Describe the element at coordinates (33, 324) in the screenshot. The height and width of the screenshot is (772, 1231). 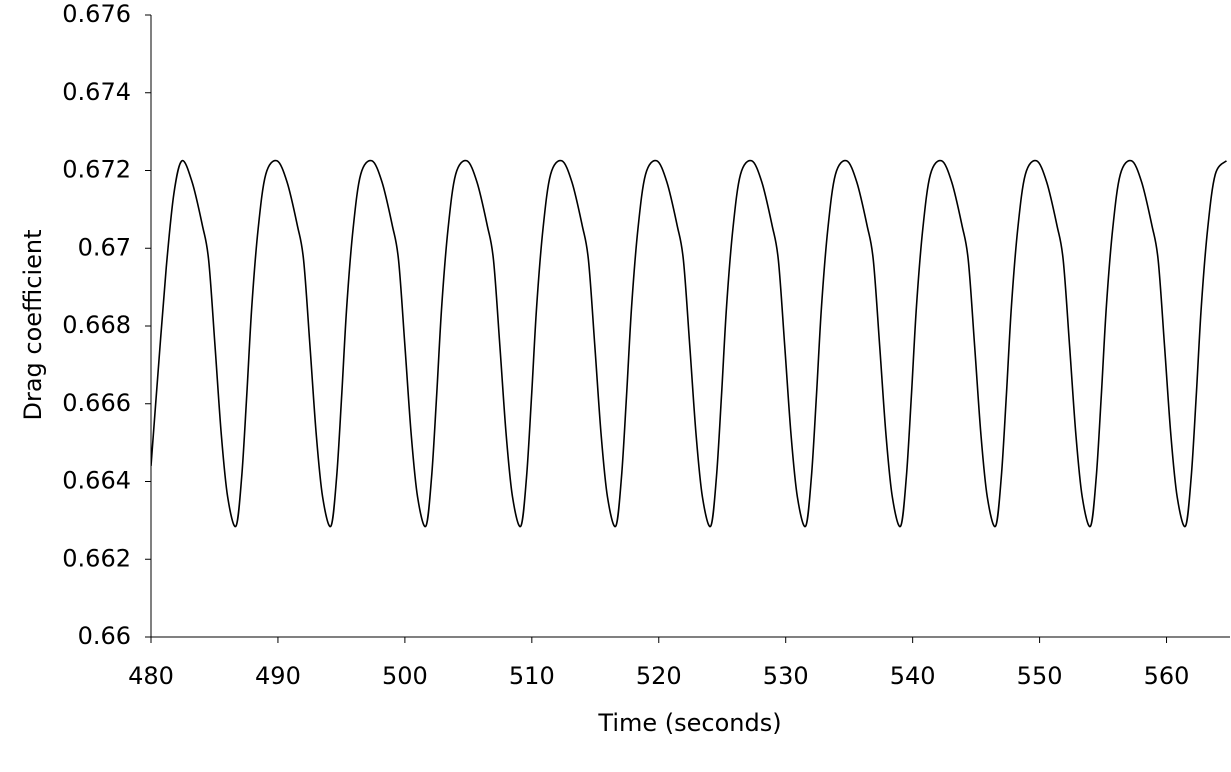
I see `y-axis-label: Drag coefficient` at that location.